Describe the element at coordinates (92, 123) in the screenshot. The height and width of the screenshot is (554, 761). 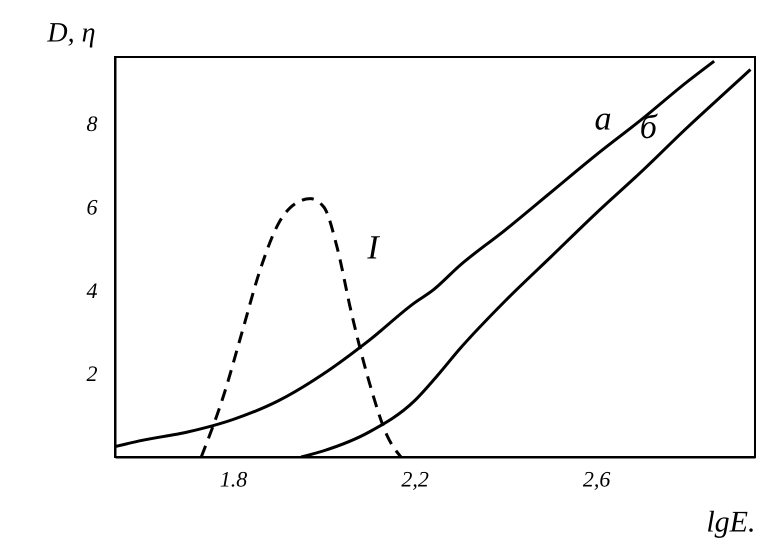
I see `y-tick-label: 8` at that location.